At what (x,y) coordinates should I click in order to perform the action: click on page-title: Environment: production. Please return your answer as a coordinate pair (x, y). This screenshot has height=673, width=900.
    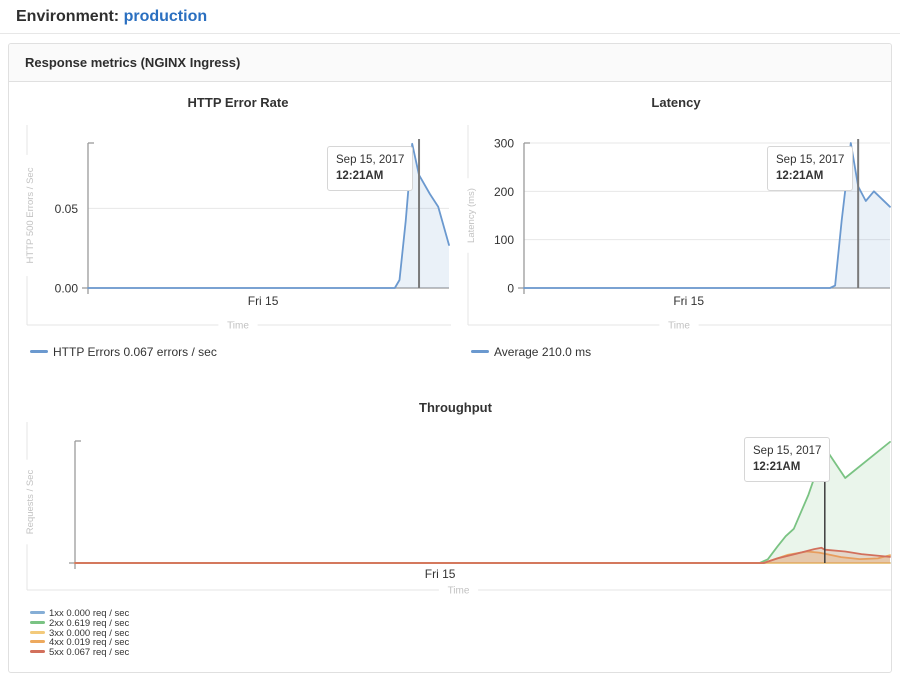
    Looking at the image, I should click on (111, 17).